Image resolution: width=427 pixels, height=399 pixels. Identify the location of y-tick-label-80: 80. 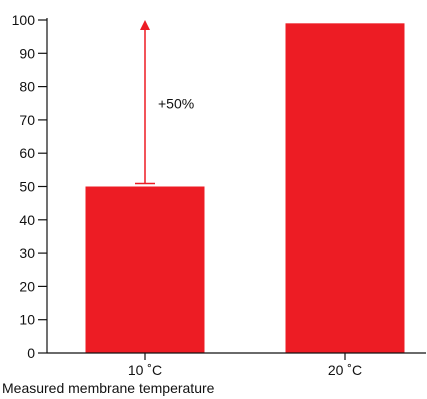
(27, 87).